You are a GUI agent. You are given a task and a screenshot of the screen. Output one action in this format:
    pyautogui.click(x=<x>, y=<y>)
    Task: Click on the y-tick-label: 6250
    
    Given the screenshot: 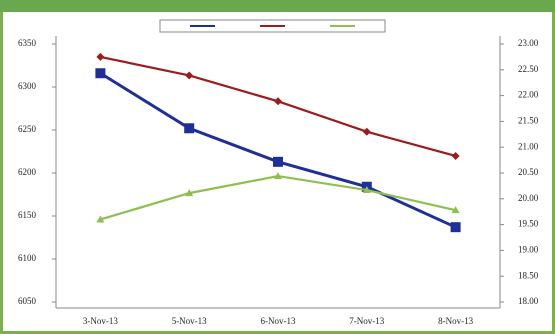 What is the action you would take?
    pyautogui.click(x=27, y=129)
    